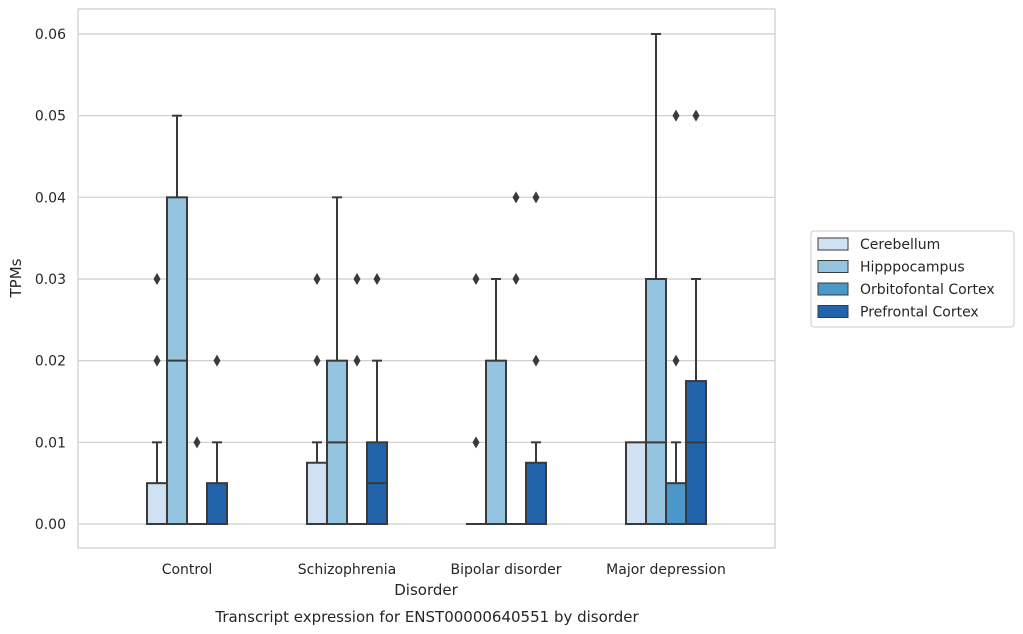  What do you see at coordinates (426, 590) in the screenshot?
I see `x-axis-title: Disorder` at bounding box center [426, 590].